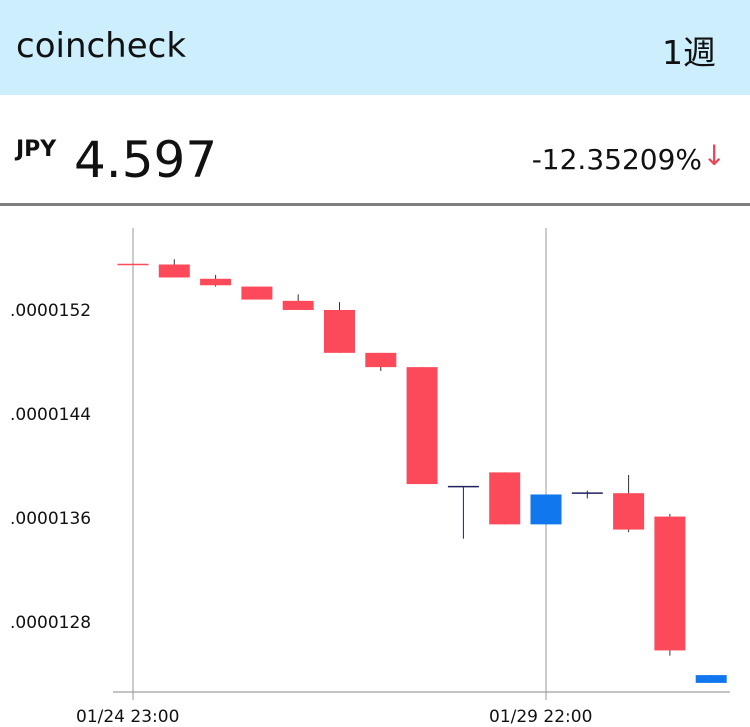 This screenshot has height=727, width=750. I want to click on y-axis-ticks: .0000152 .0000144 .0000136 .0000128, so click(50, 467).